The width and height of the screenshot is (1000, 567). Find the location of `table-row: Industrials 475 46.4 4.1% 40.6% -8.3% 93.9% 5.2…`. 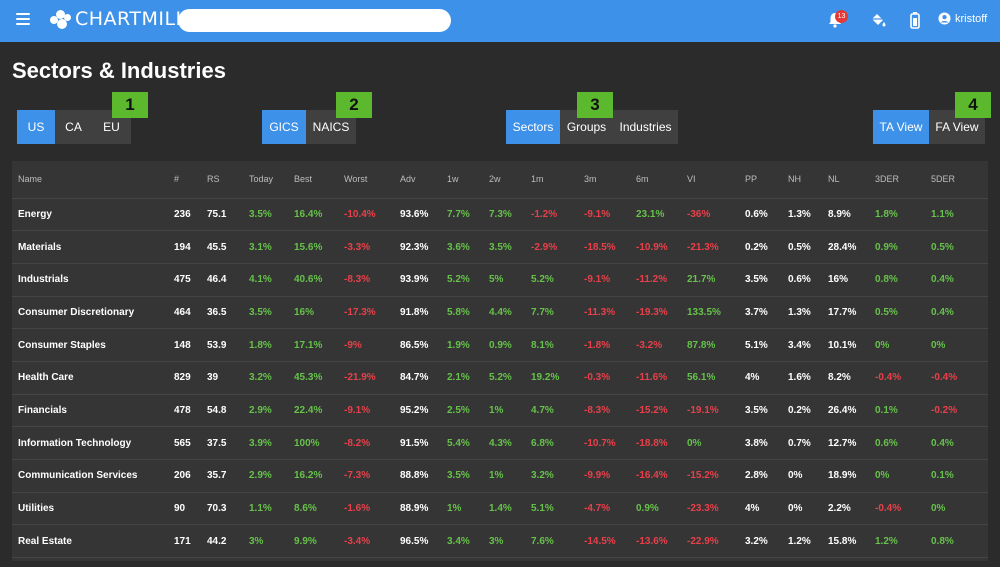

table-row: Industrials 475 46.4 4.1% 40.6% -8.3% 93.9% 5.2… is located at coordinates (500, 280).